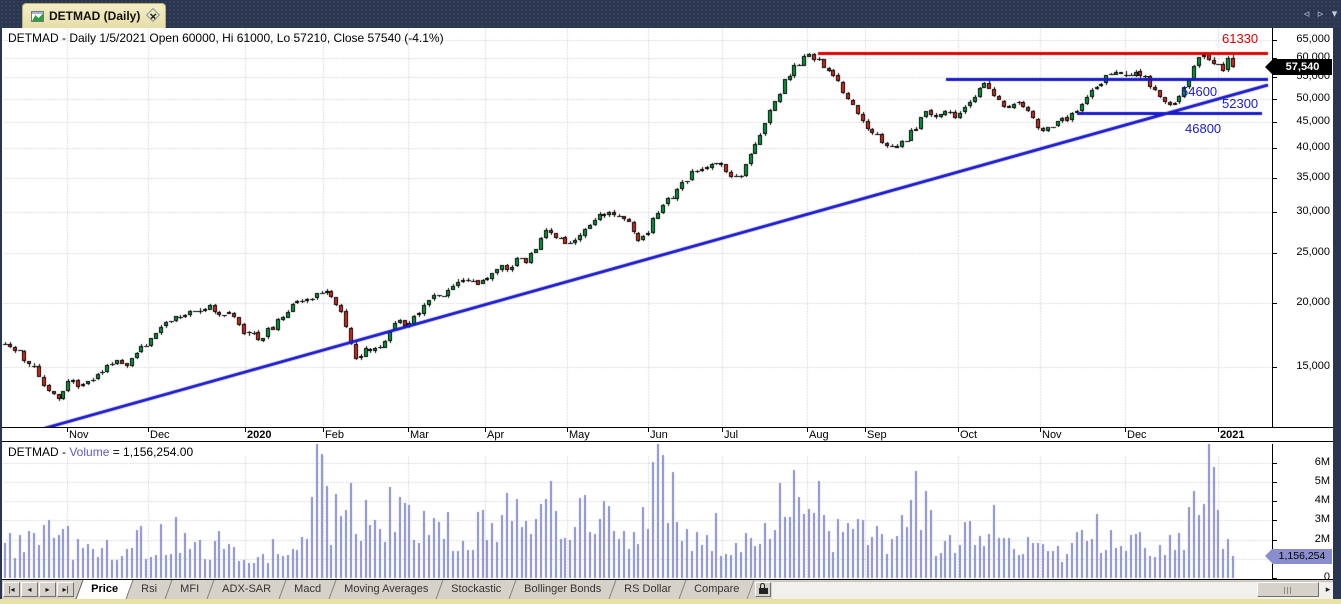  I want to click on last-price-tag-arrow, so click(1269, 67).